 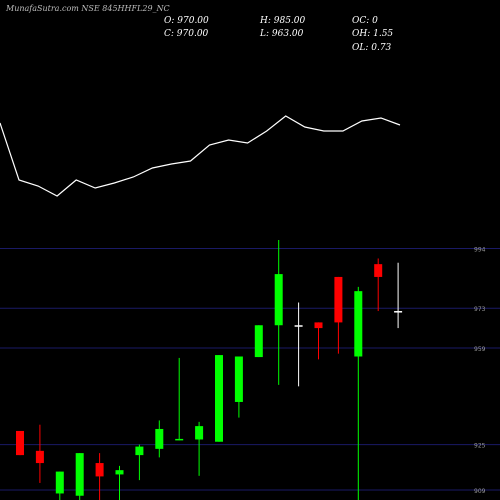 I want to click on y-tick-label: 994, so click(x=480, y=250).